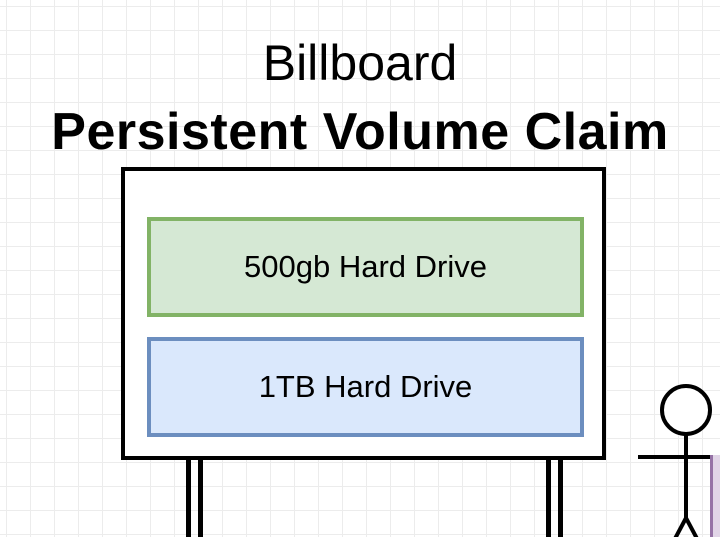  Describe the element at coordinates (360, 132) in the screenshot. I see `diagram-subtitle: Persistent Volume Claim` at that location.